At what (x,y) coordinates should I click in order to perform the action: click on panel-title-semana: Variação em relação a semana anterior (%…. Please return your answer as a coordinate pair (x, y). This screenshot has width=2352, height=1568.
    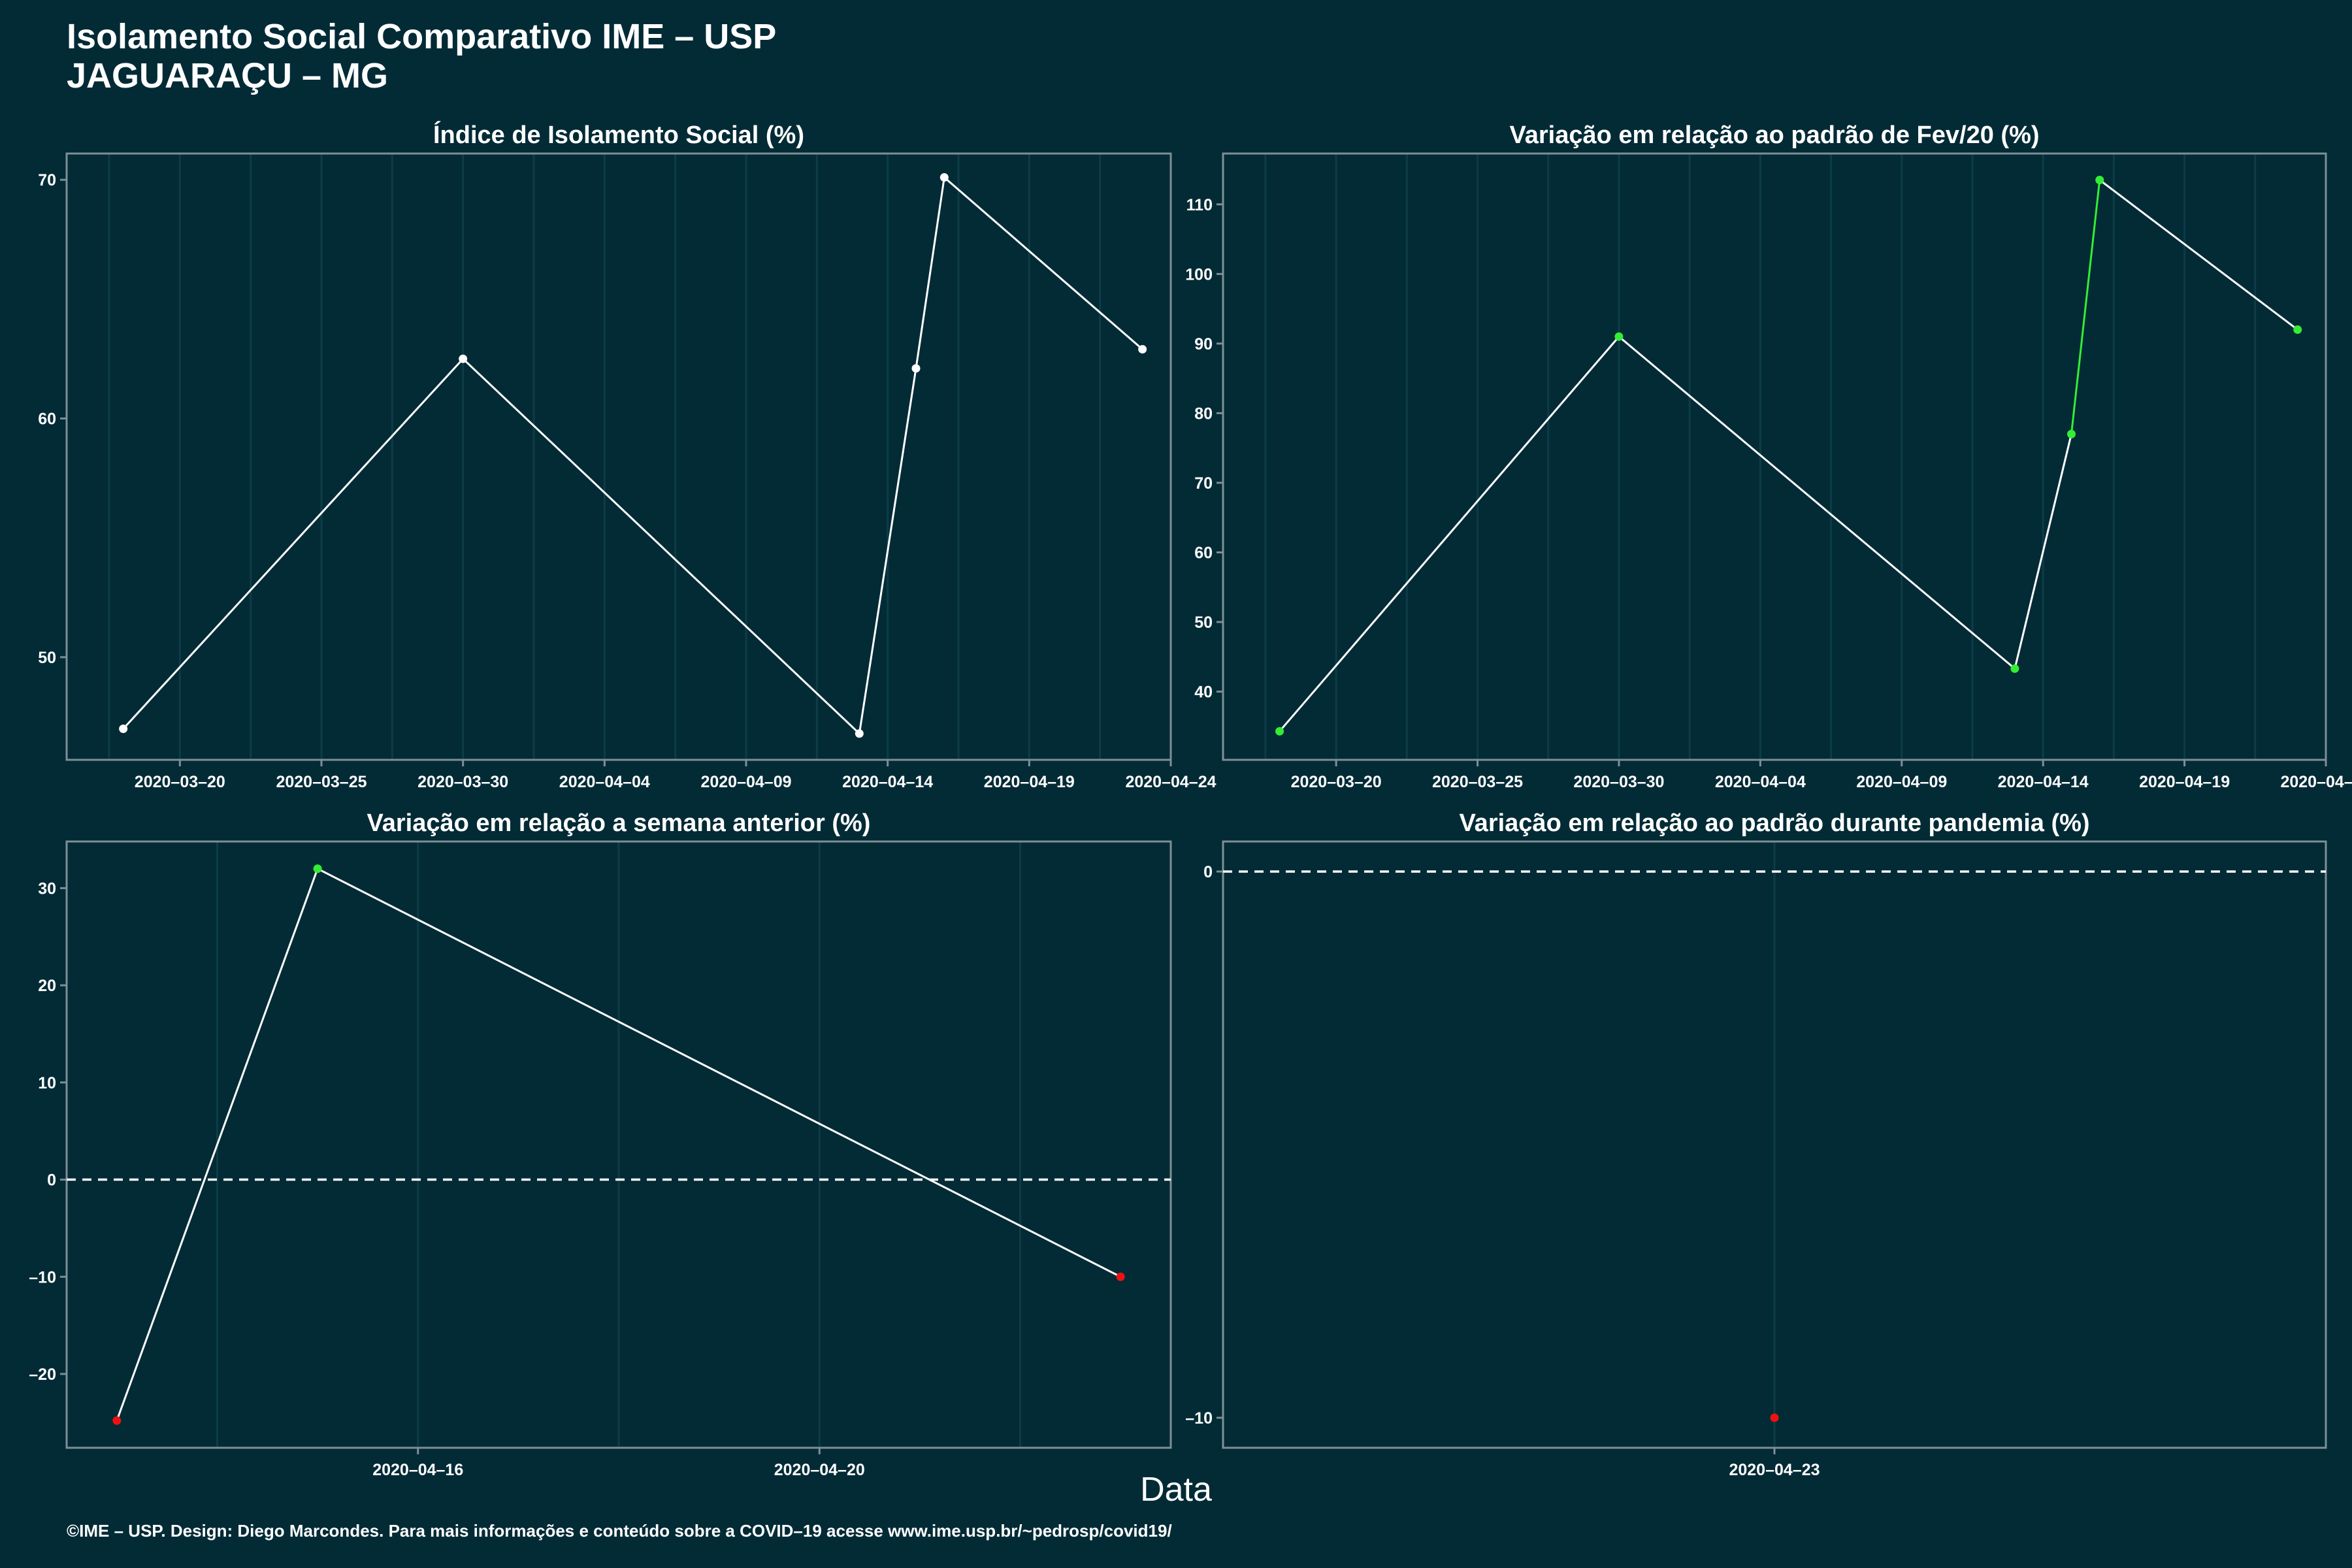
    Looking at the image, I should click on (619, 823).